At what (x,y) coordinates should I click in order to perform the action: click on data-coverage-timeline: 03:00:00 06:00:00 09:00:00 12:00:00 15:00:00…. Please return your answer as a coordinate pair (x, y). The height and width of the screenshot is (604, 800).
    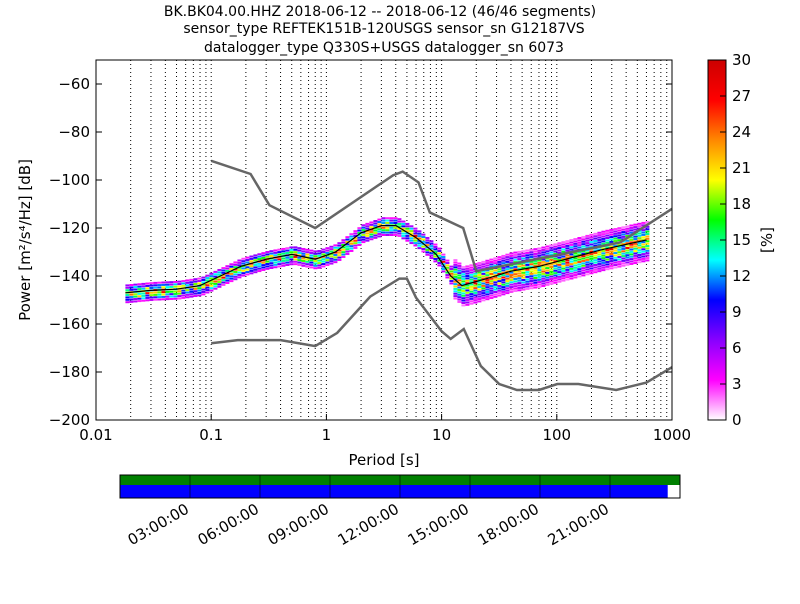
    Looking at the image, I should click on (400, 511).